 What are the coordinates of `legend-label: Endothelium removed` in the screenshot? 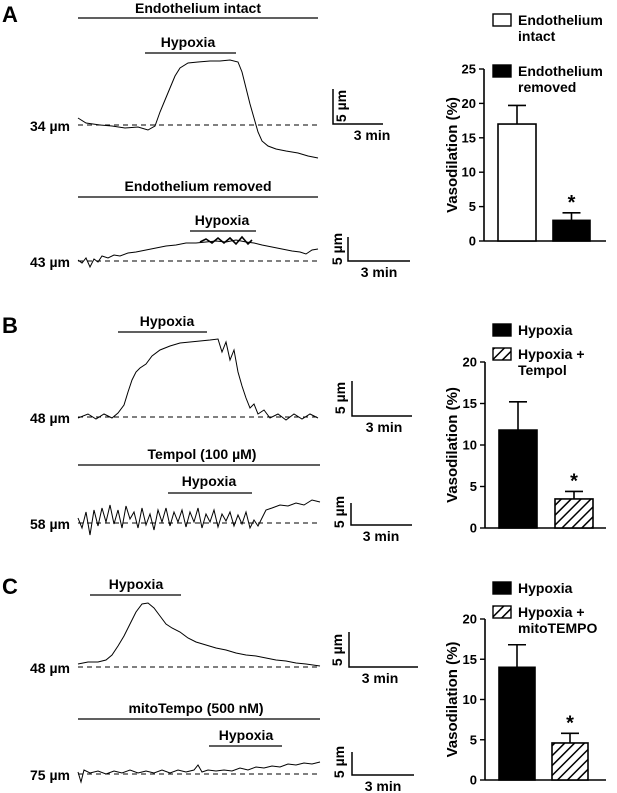 It's located at (560, 79).